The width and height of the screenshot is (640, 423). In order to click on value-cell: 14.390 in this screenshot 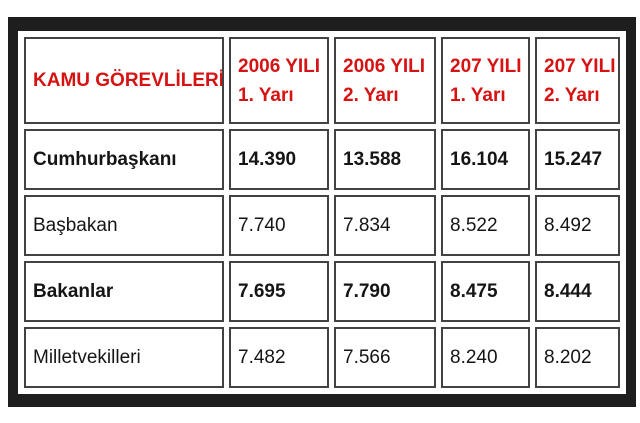, I will do `click(279, 159)`.